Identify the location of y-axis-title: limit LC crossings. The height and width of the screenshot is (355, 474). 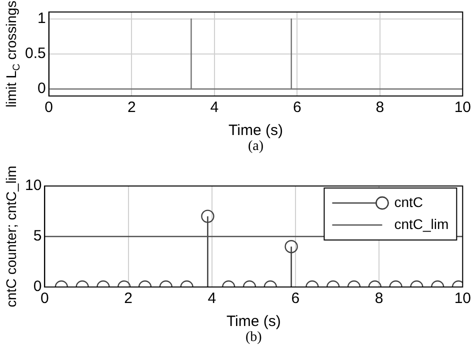
(12, 54).